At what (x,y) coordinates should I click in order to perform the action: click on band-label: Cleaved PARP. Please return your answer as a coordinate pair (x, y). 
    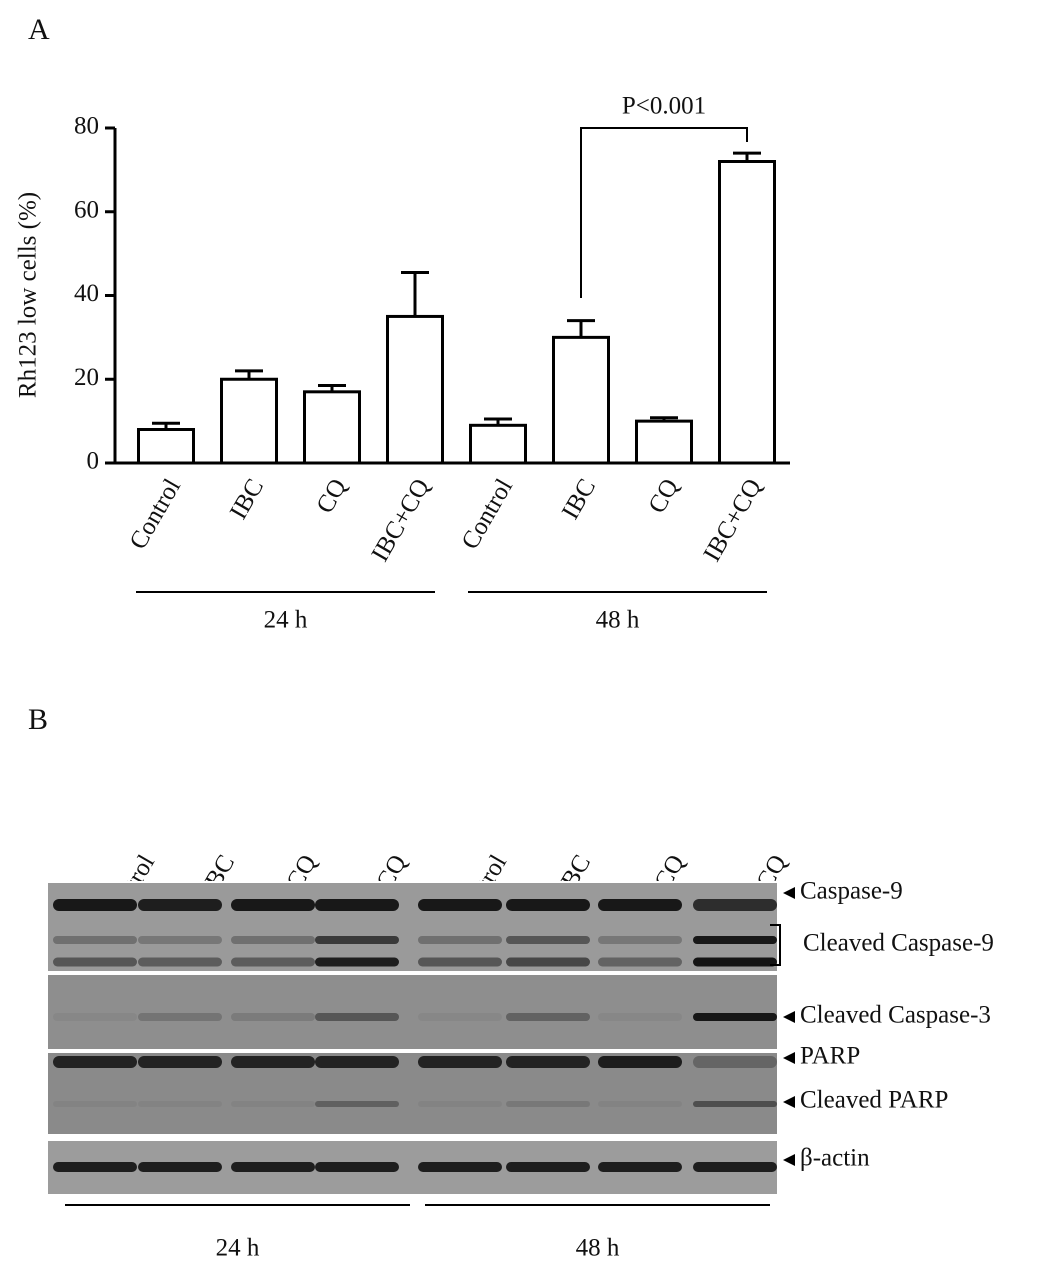
    Looking at the image, I should click on (874, 1100).